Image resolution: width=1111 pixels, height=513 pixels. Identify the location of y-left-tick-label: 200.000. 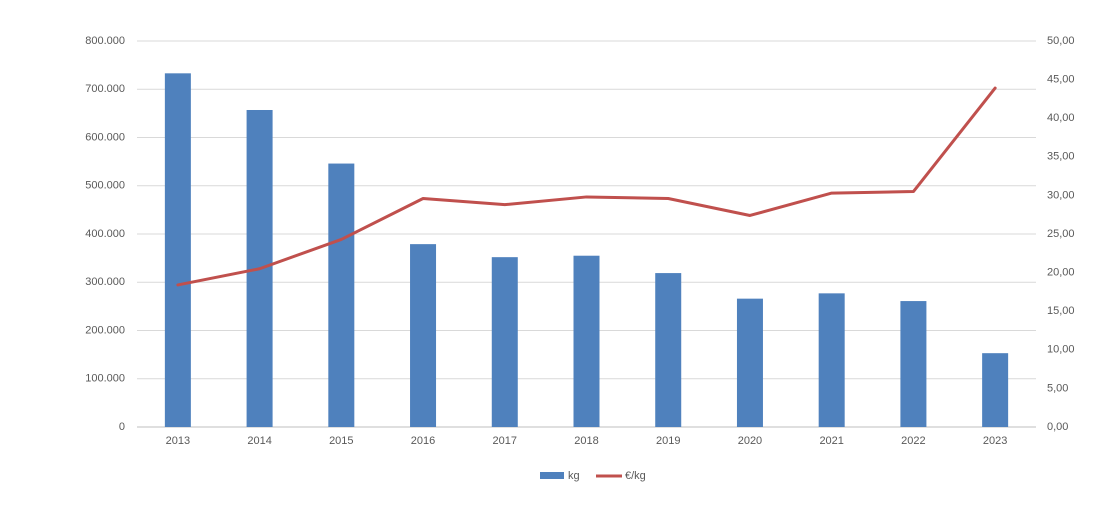
(105, 330).